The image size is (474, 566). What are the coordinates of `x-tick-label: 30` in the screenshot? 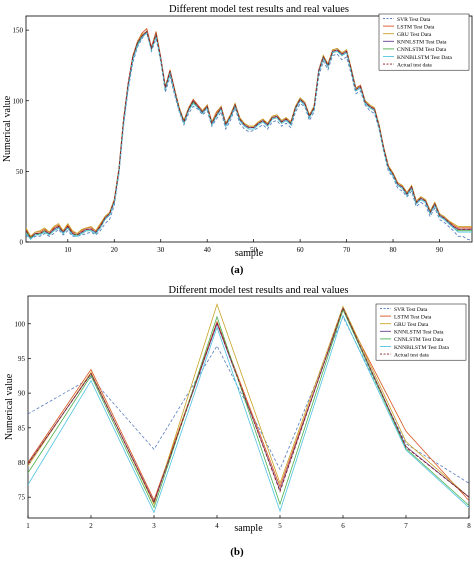 It's located at (161, 250).